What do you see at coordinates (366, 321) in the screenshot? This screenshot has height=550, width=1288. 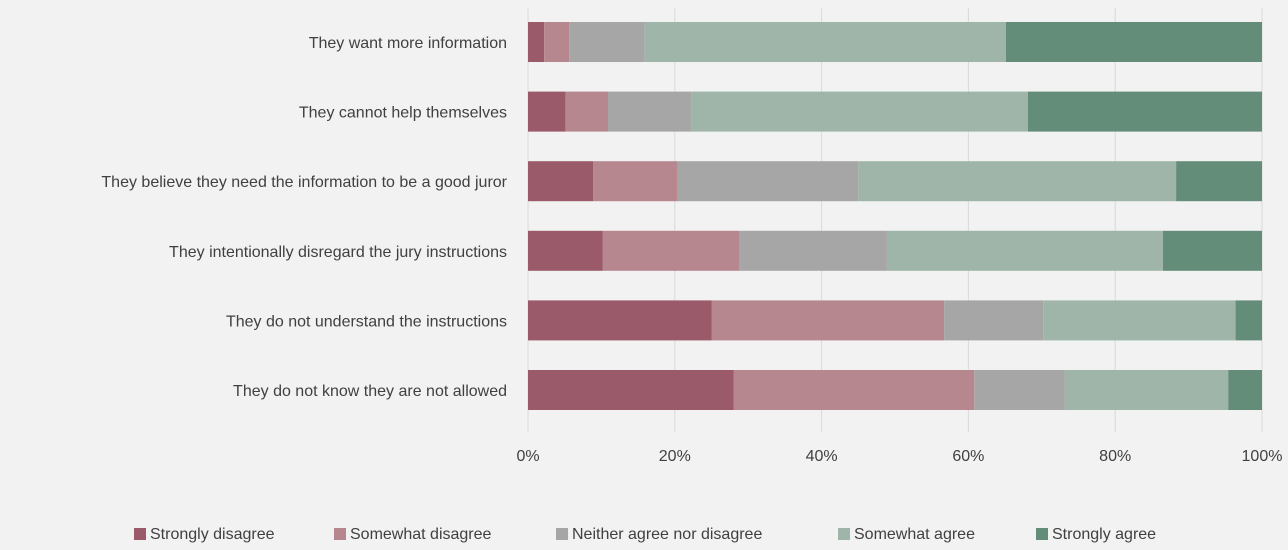 I see `category-label: They do not understand the instructions` at bounding box center [366, 321].